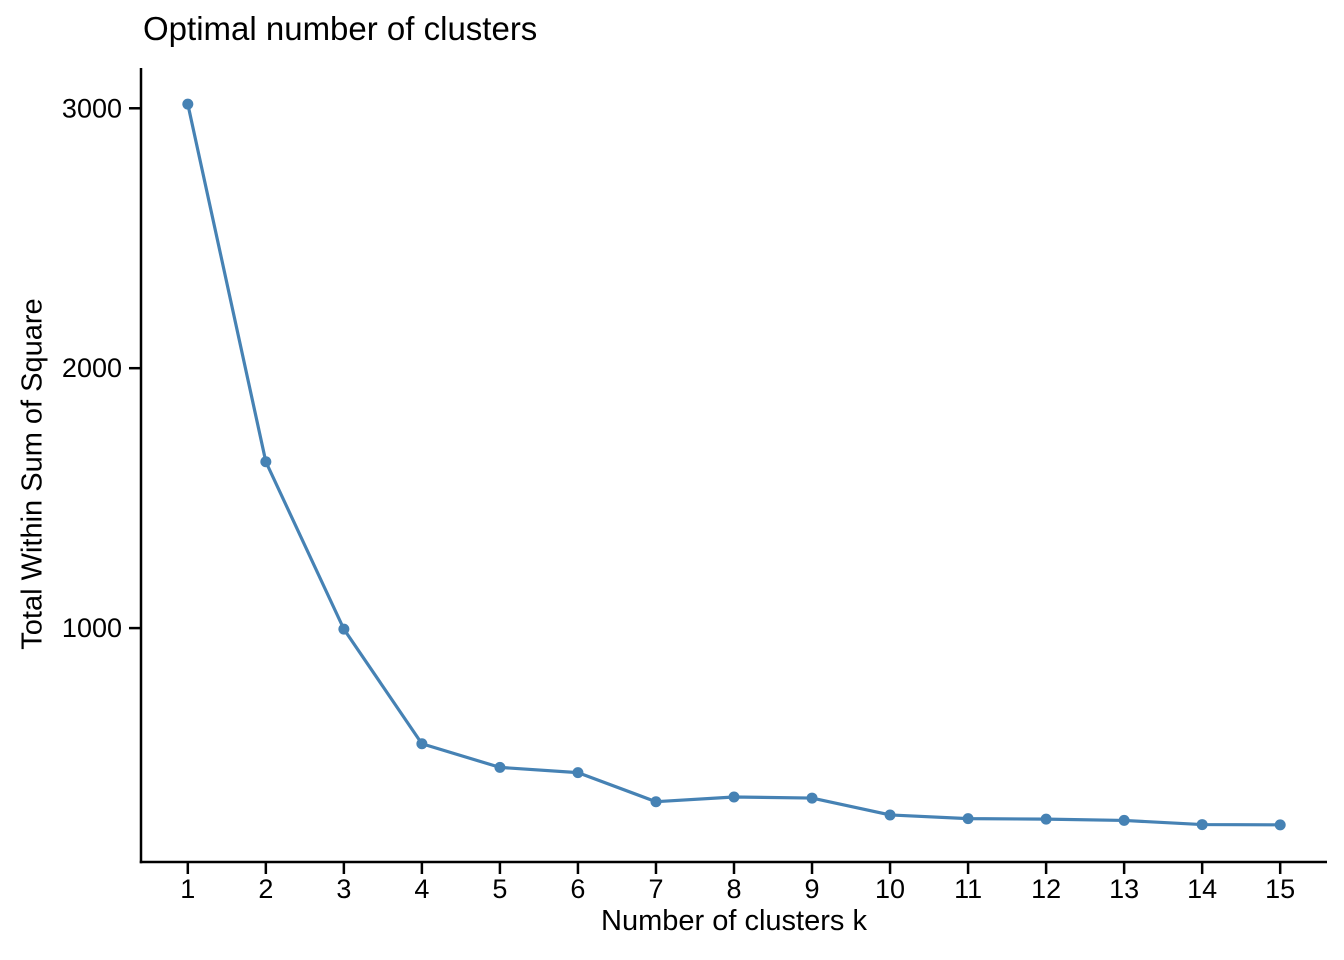 Image resolution: width=1344 pixels, height=960 pixels. Describe the element at coordinates (577, 889) in the screenshot. I see `x-tick-label: 6` at that location.